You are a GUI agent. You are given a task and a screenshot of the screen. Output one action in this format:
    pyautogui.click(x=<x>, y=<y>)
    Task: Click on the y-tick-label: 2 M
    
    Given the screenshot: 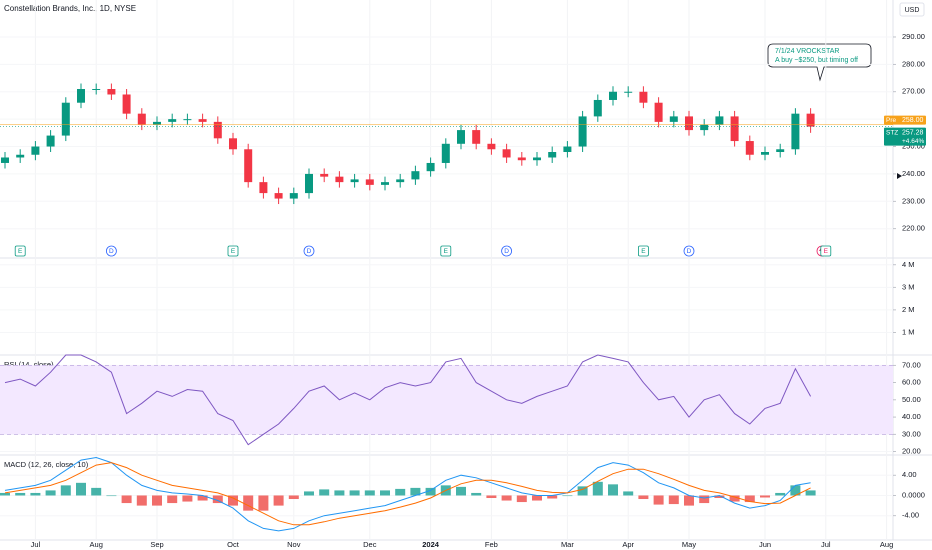 What is the action you would take?
    pyautogui.click(x=908, y=309)
    